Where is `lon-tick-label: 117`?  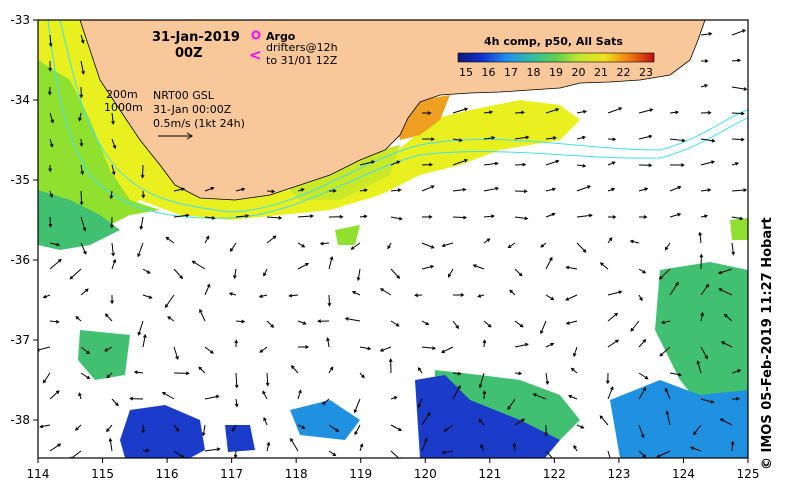 lon-tick-label: 117 is located at coordinates (231, 474).